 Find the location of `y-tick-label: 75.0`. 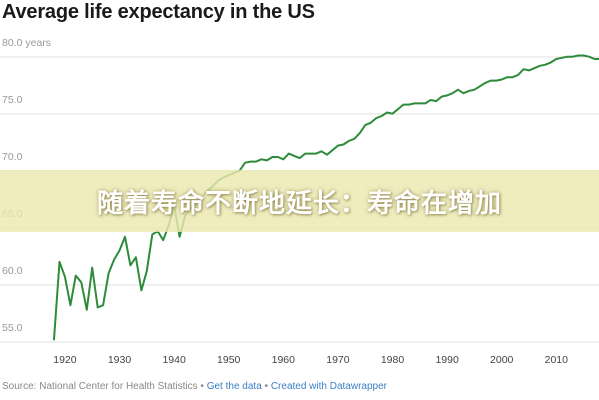

y-tick-label: 75.0 is located at coordinates (12, 100).